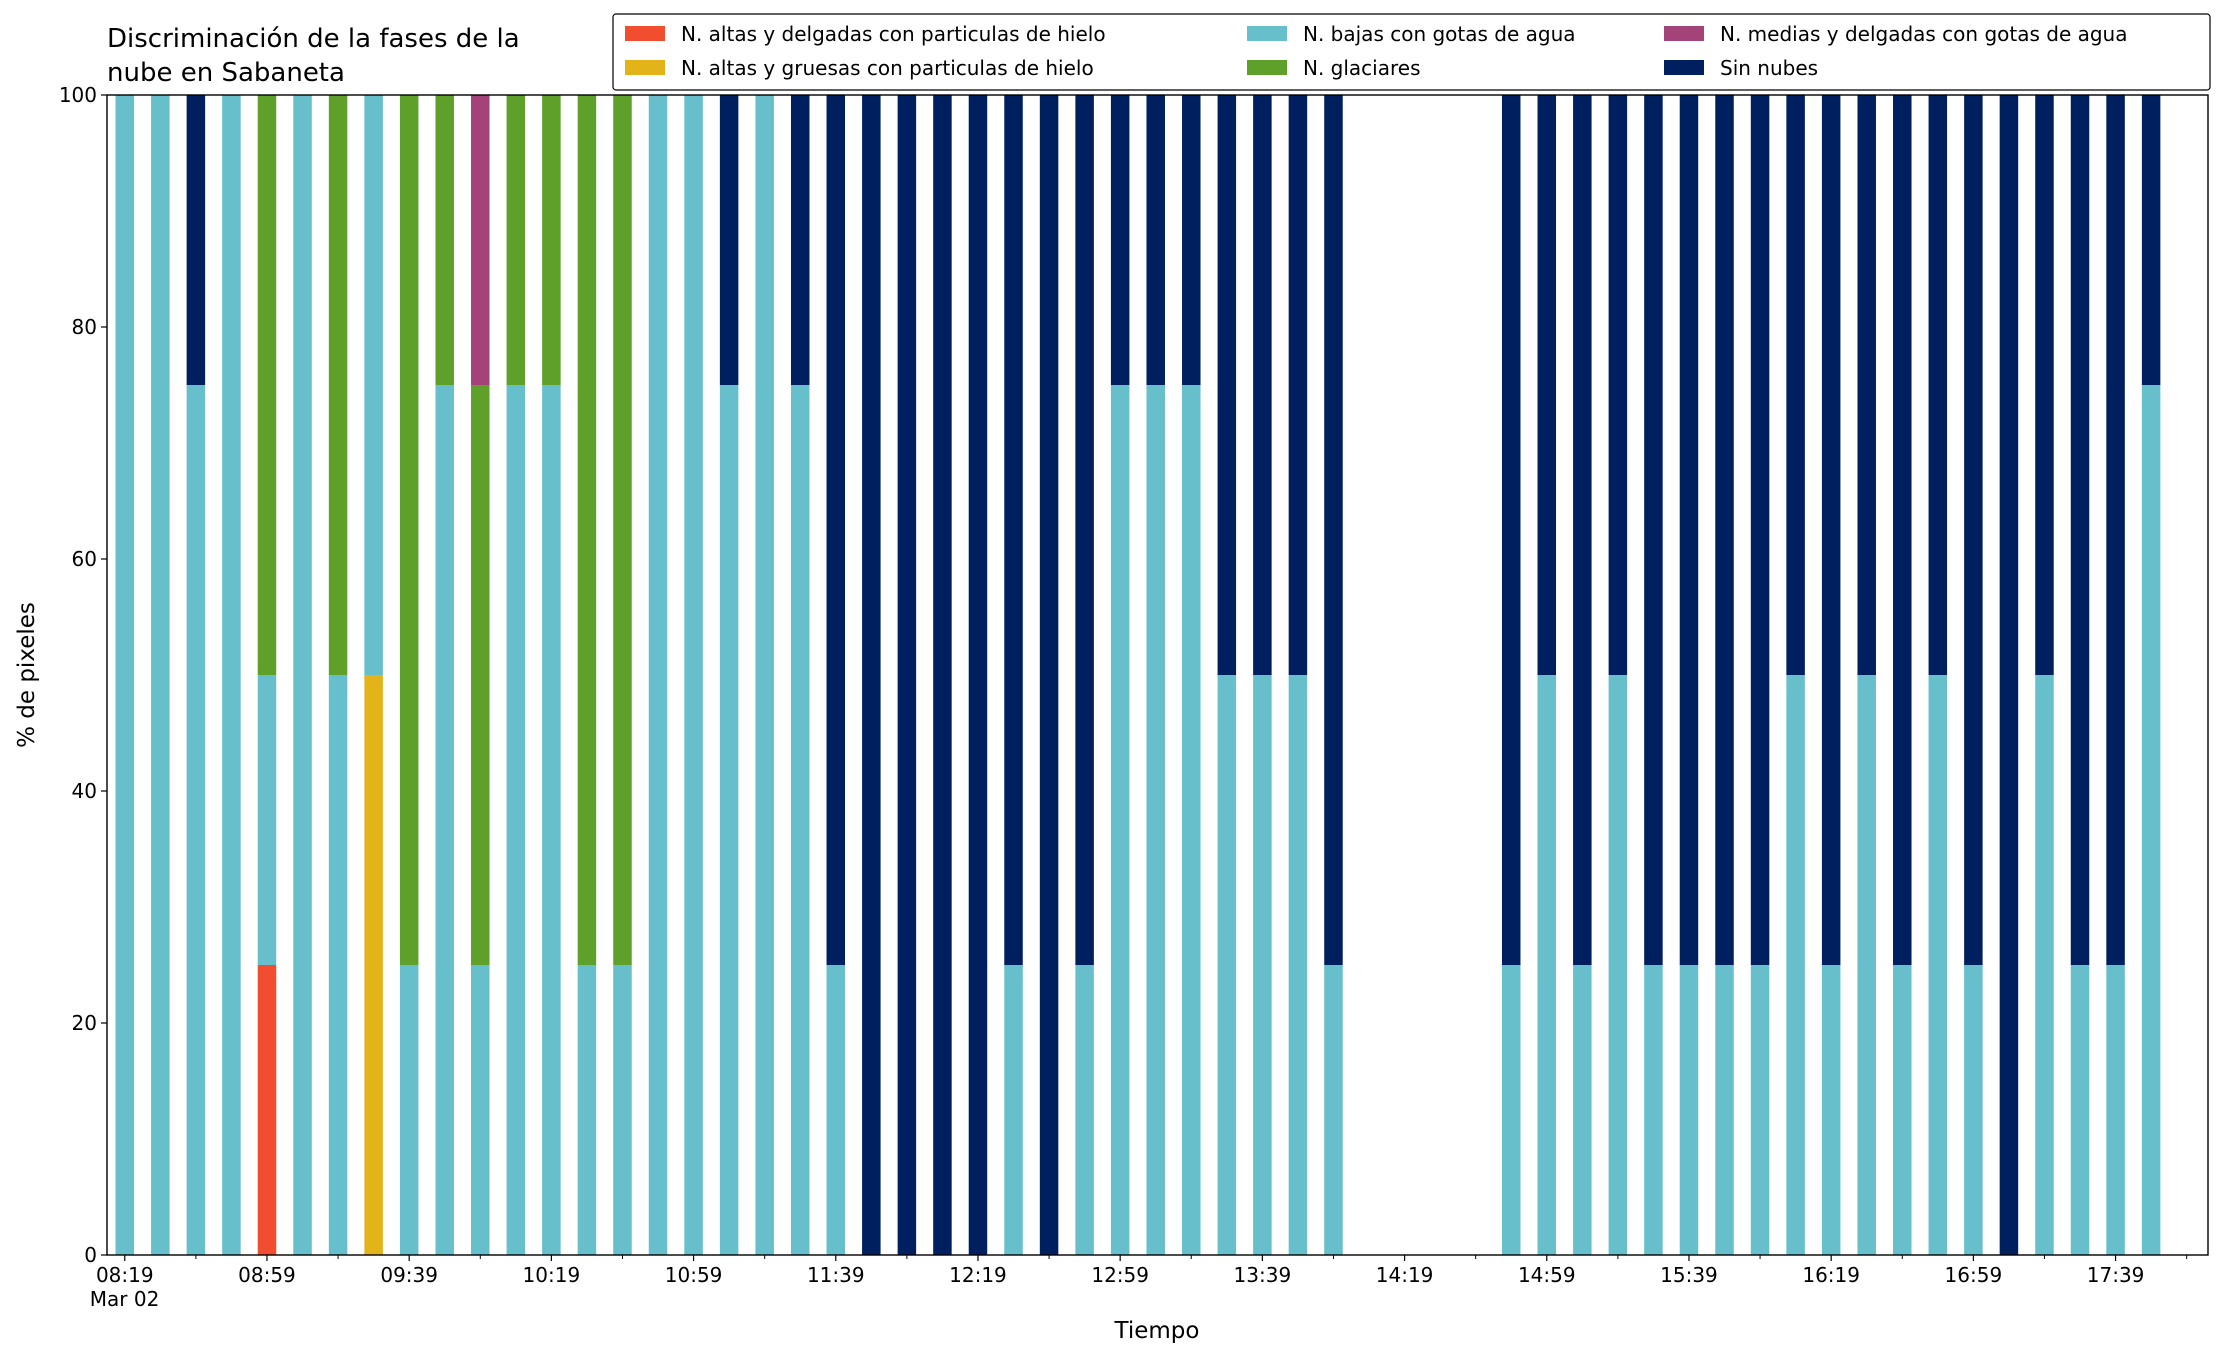  What do you see at coordinates (84, 559) in the screenshot?
I see `y-tick-label: 60` at bounding box center [84, 559].